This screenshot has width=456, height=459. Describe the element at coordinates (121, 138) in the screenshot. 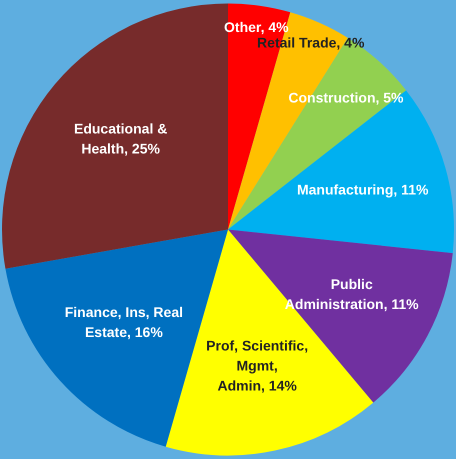

I see `slice-label: Educational & Health, 25%` at that location.